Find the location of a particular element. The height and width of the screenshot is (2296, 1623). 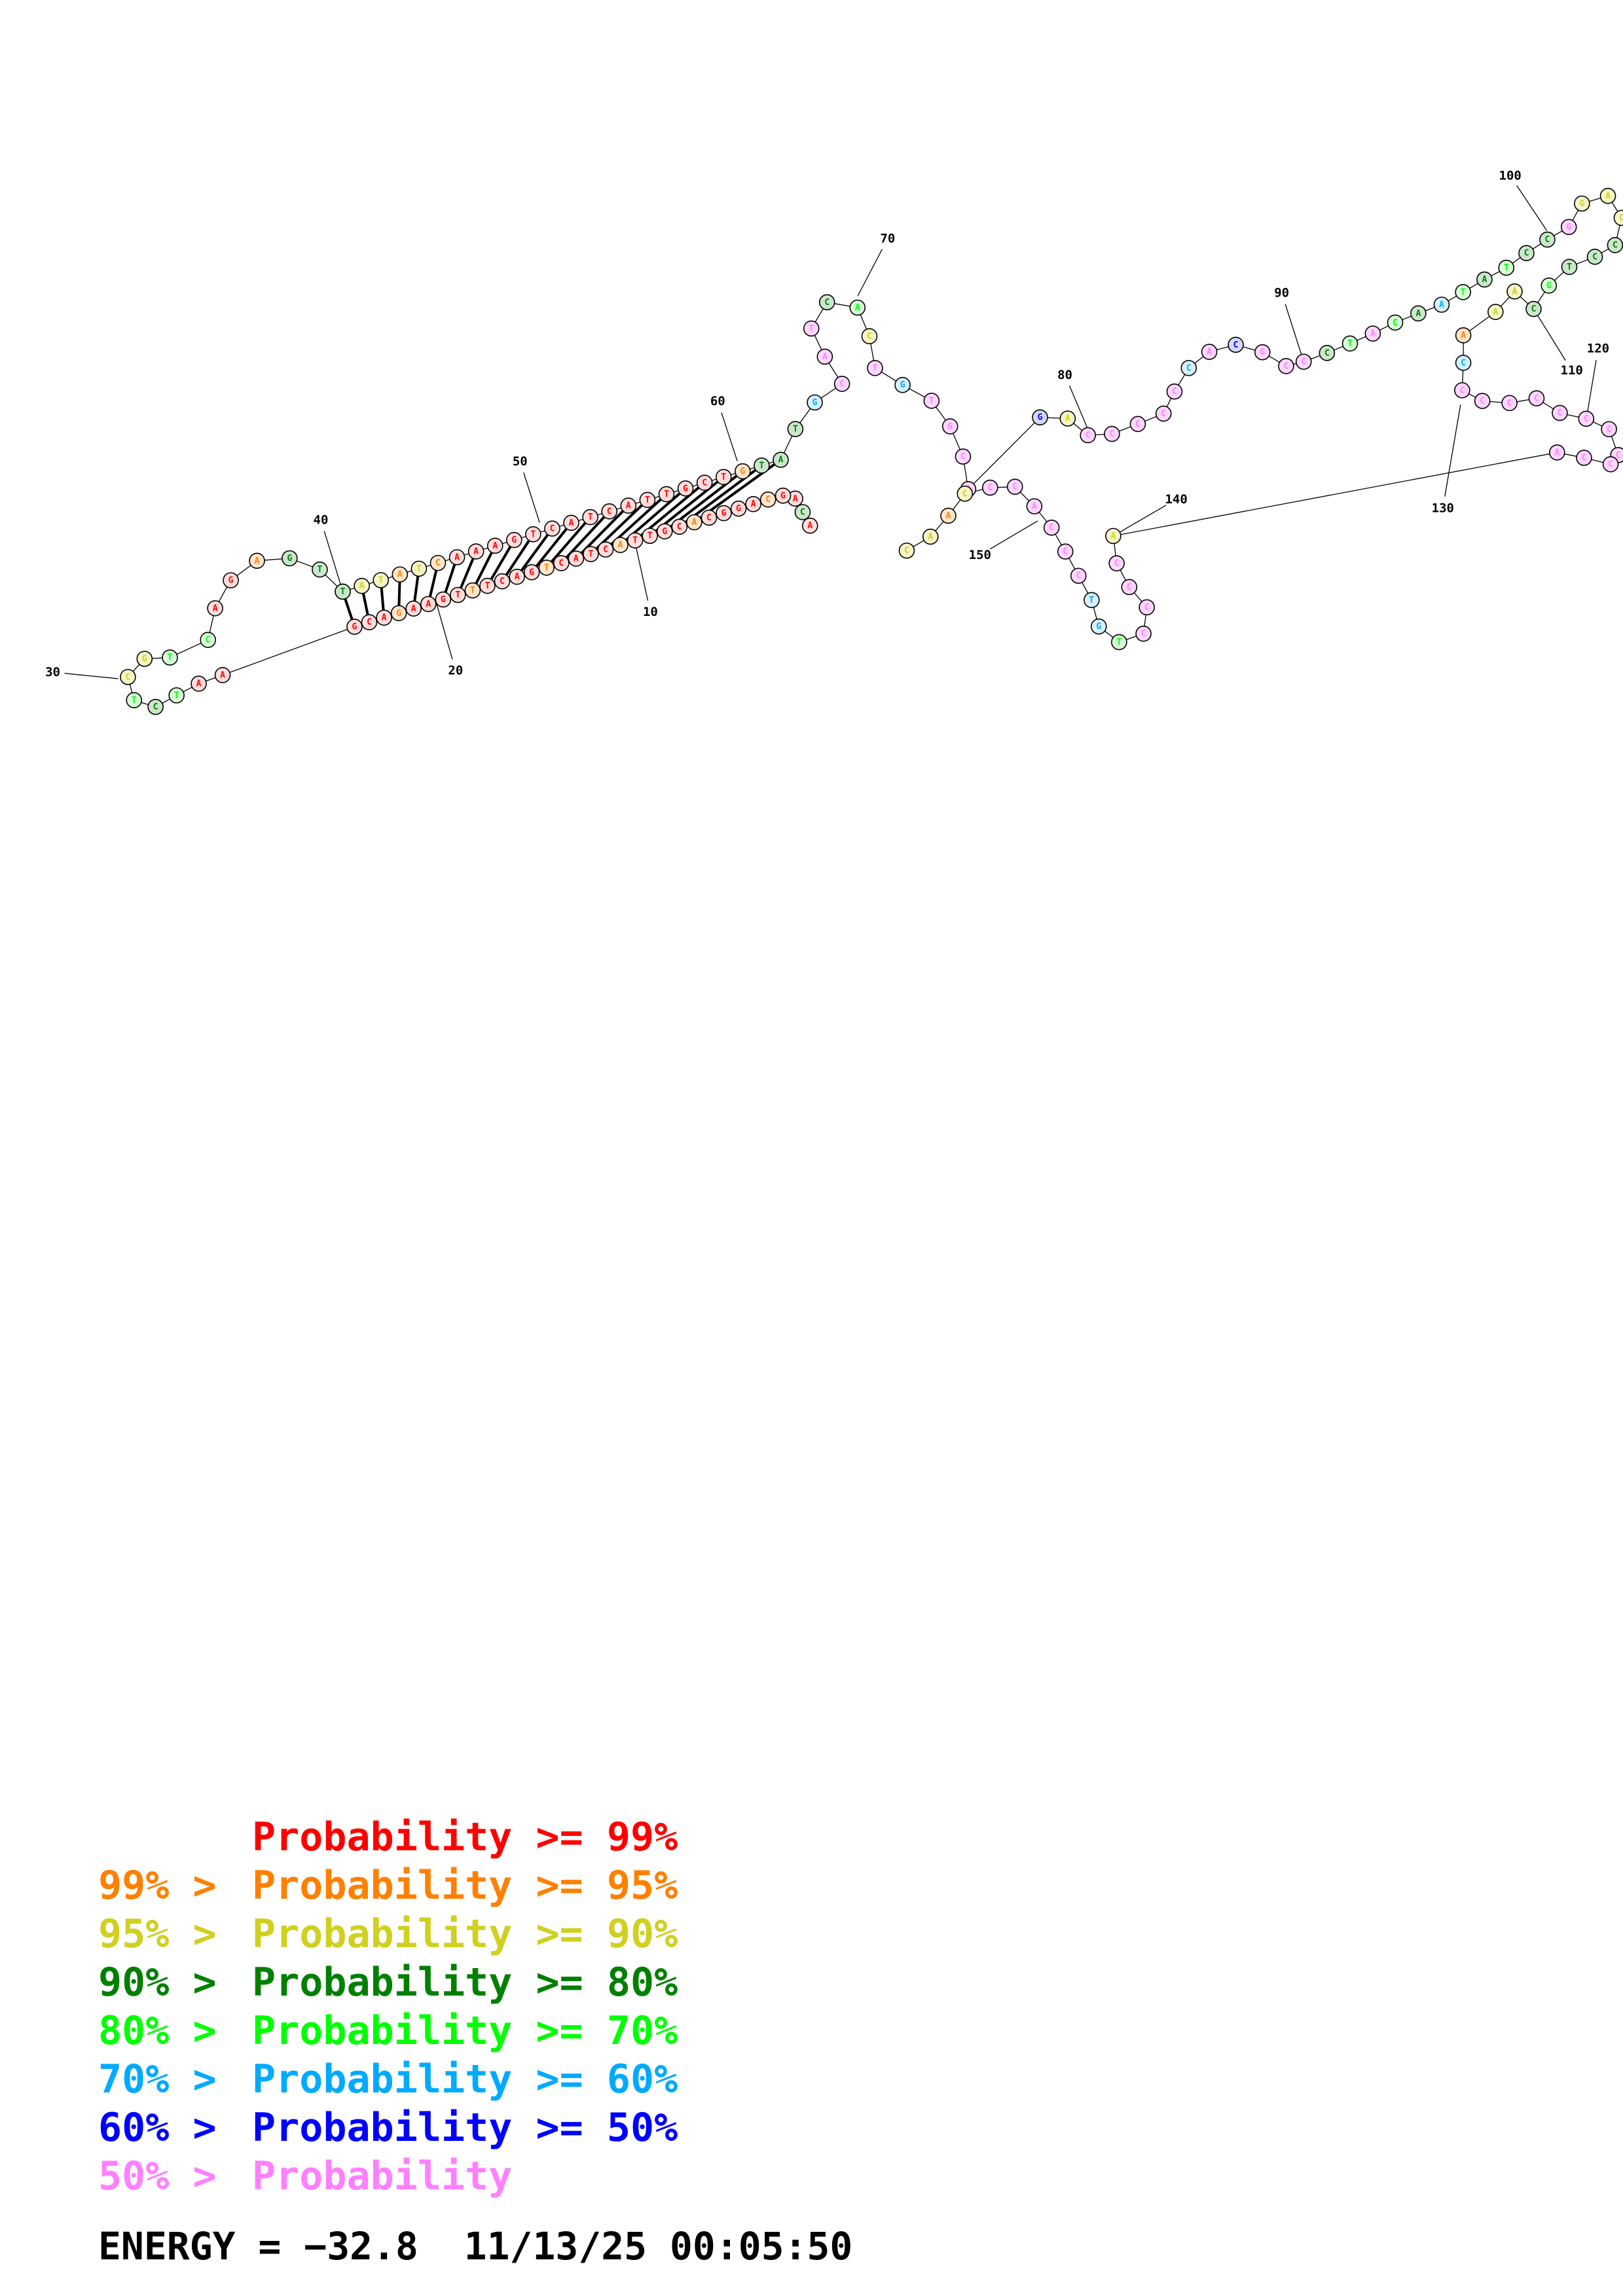

legend-label: Probability >= 60% is located at coordinates (465, 2079).